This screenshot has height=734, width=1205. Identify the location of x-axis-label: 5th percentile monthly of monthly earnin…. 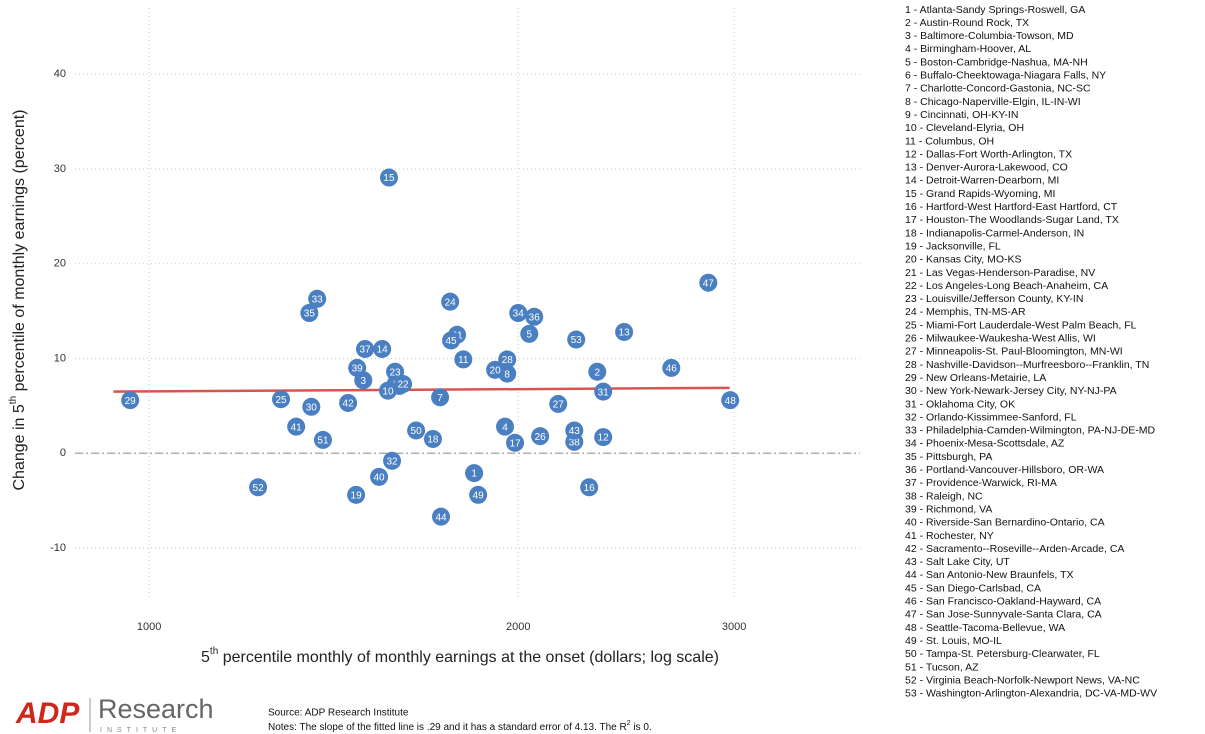
(460, 656).